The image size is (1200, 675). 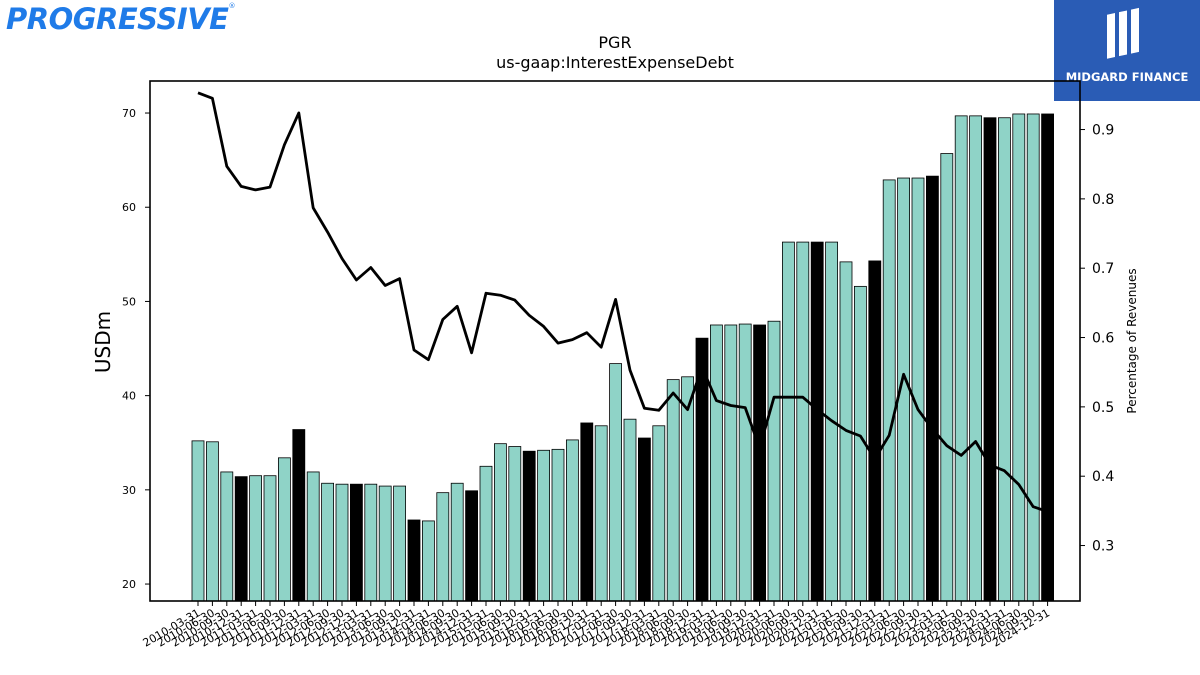 What do you see at coordinates (129, 207) in the screenshot?
I see `y-tick-label: 60` at bounding box center [129, 207].